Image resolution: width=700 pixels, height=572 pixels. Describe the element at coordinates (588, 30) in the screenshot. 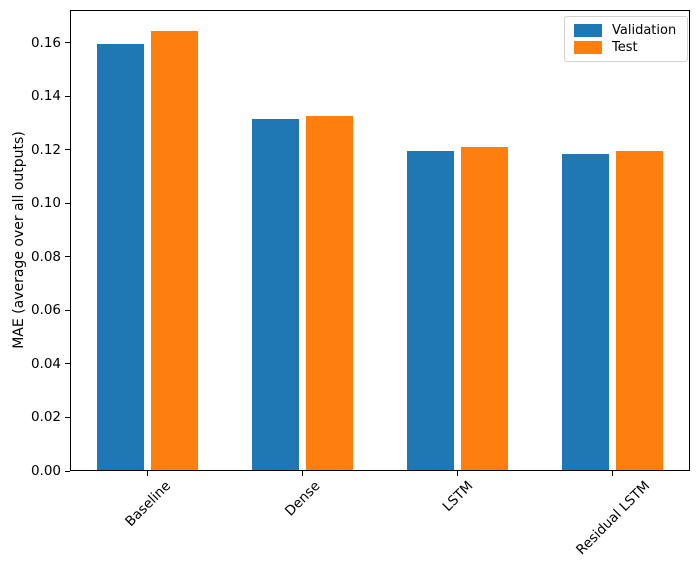

I see `validation-color-swatch` at that location.